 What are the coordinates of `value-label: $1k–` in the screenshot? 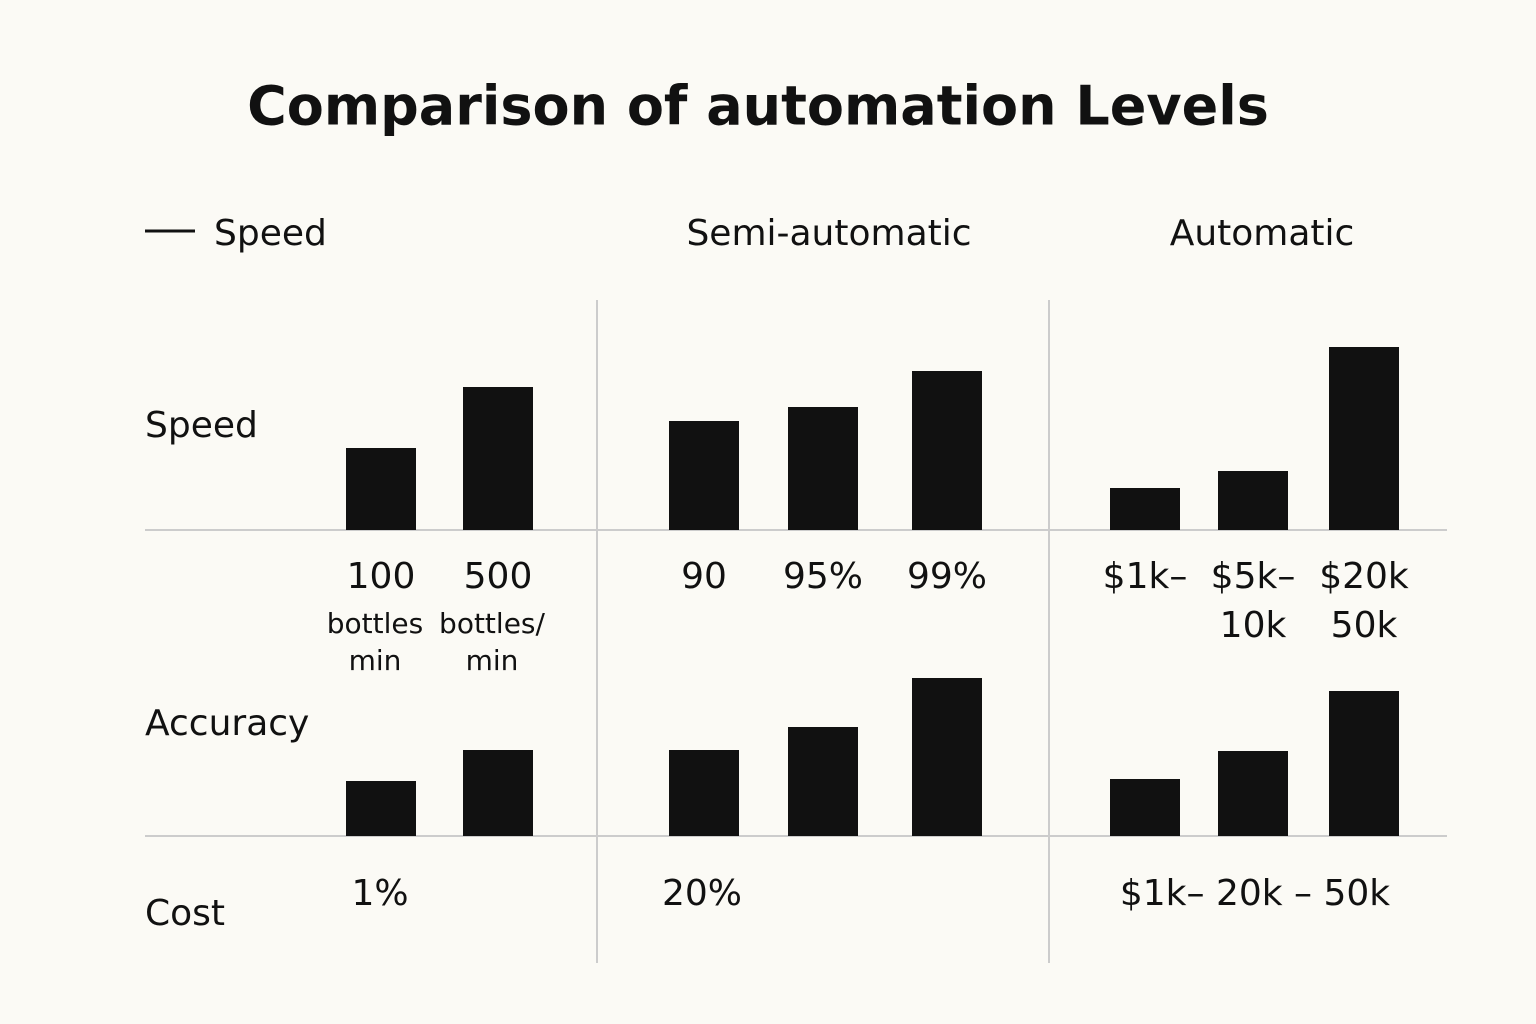 It's located at (1145, 576).